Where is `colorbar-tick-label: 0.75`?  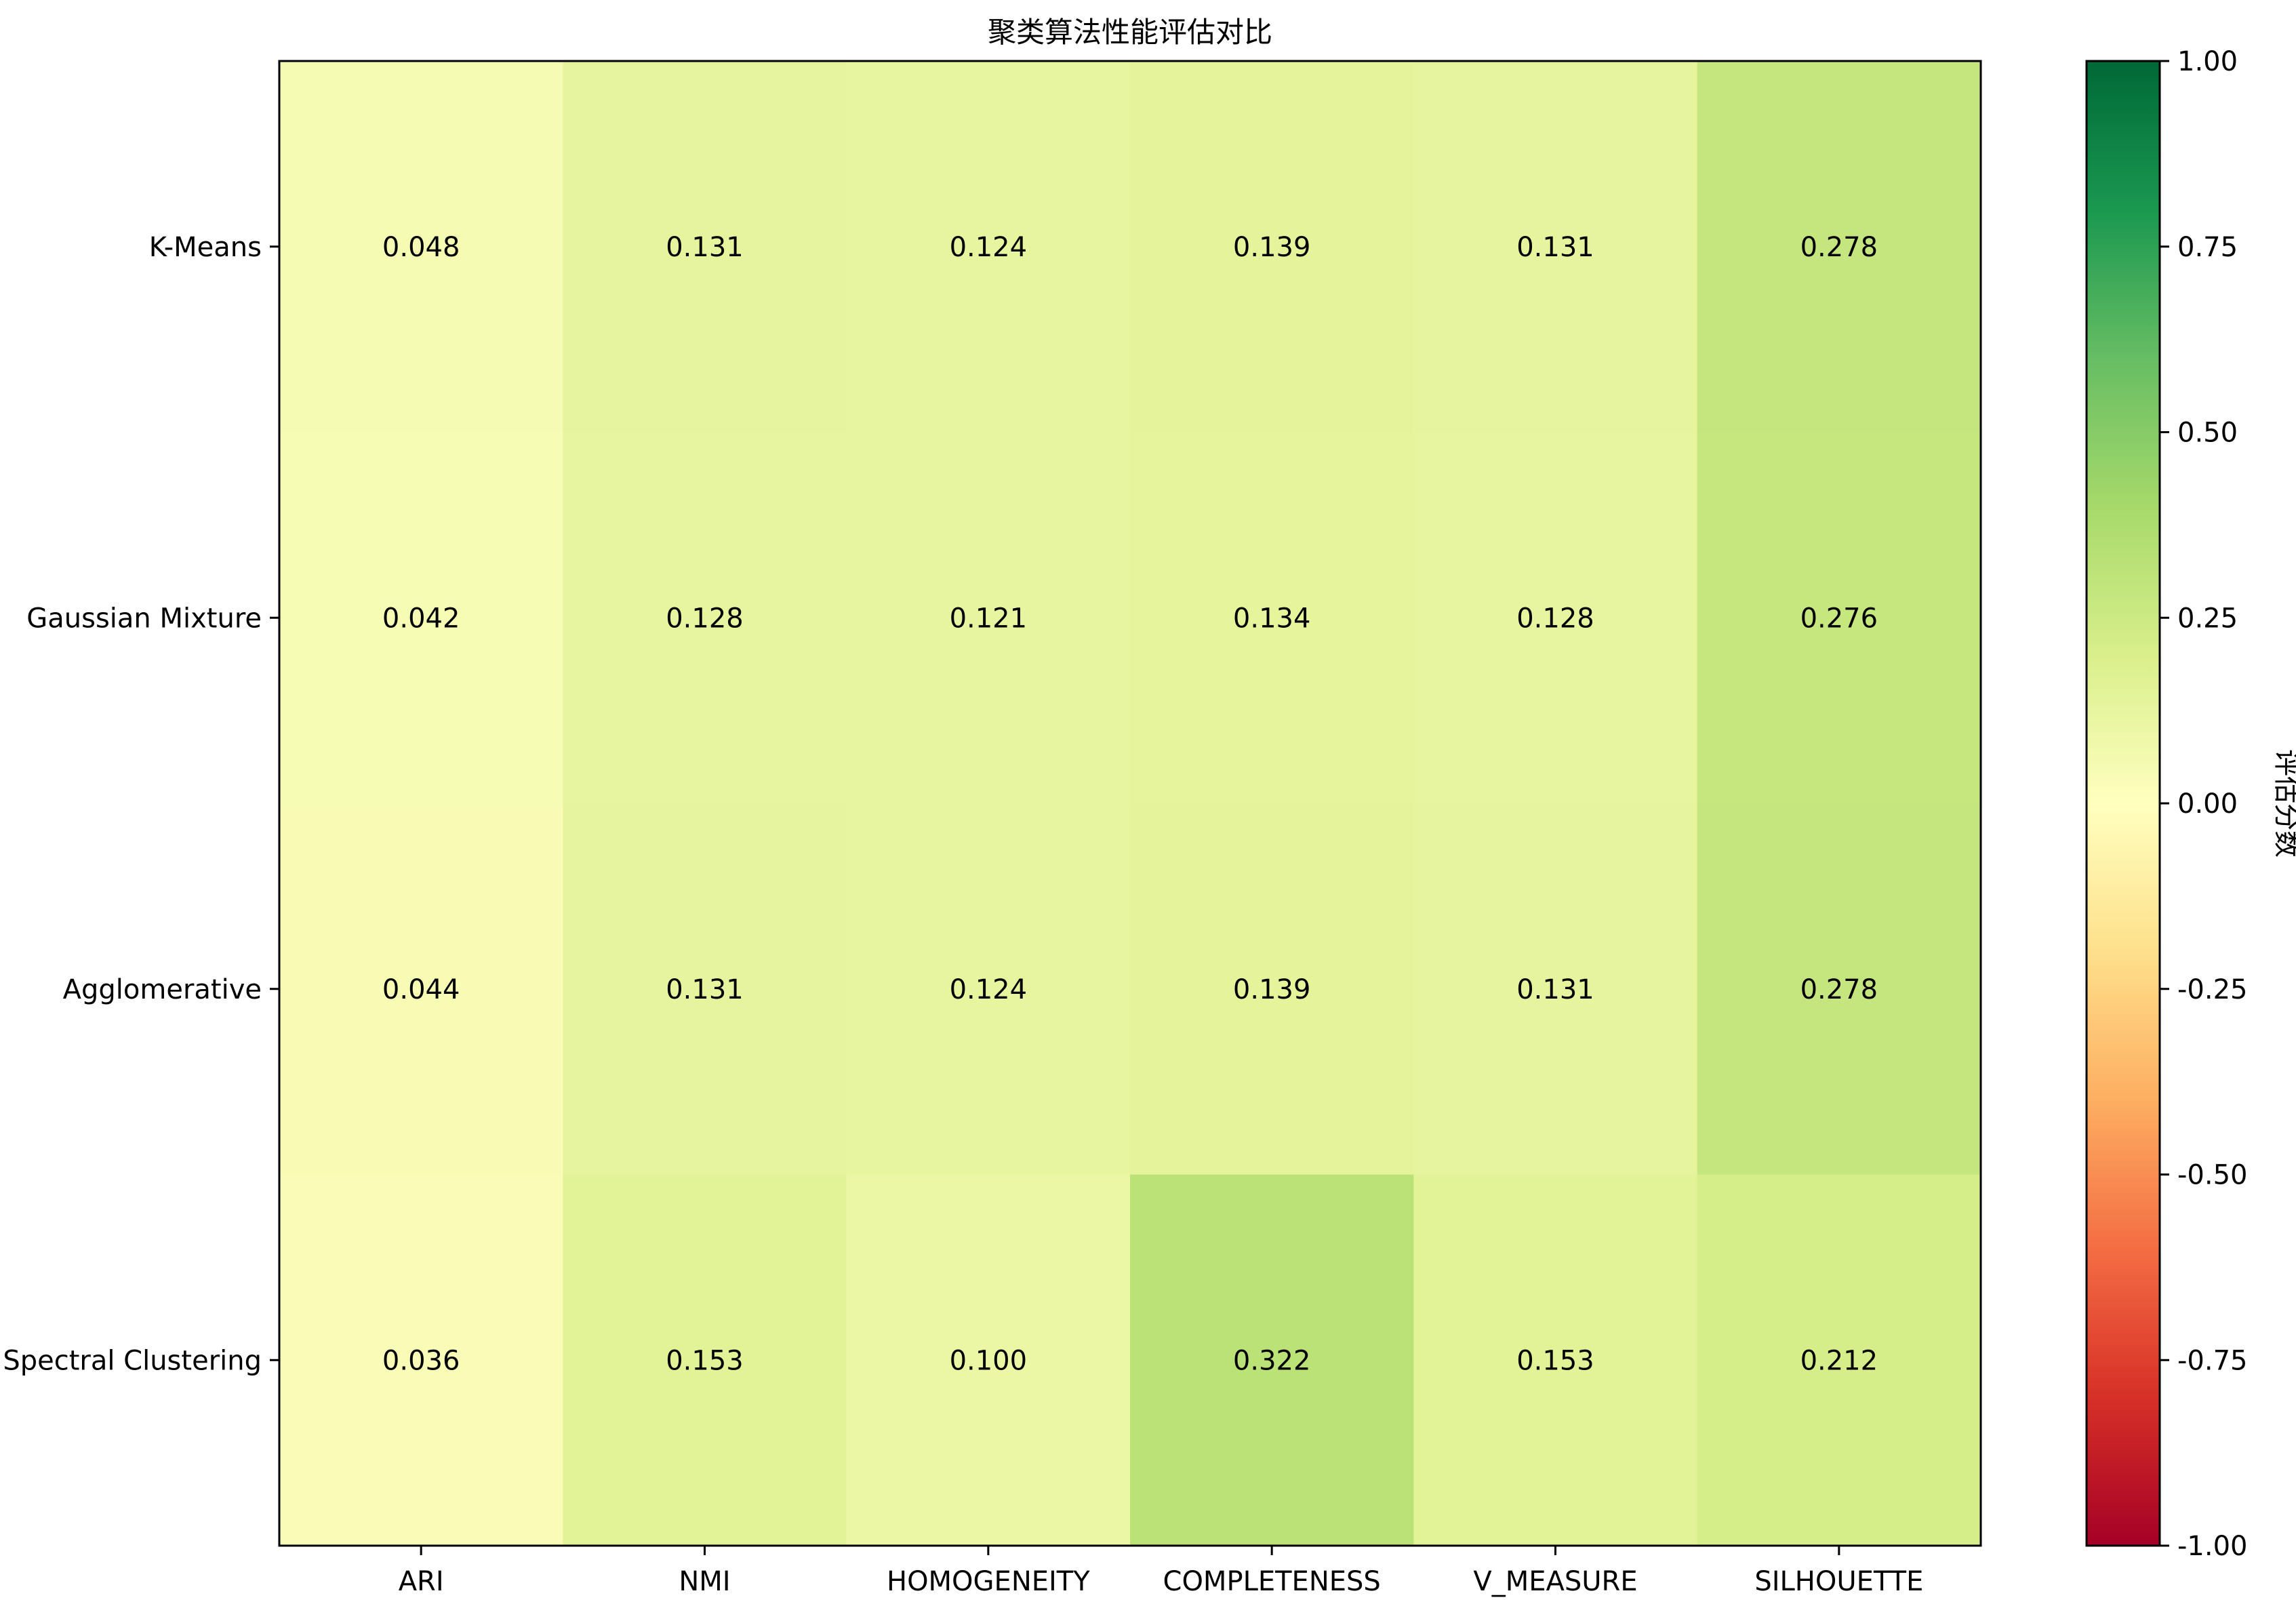
colorbar-tick-label: 0.75 is located at coordinates (2207, 247).